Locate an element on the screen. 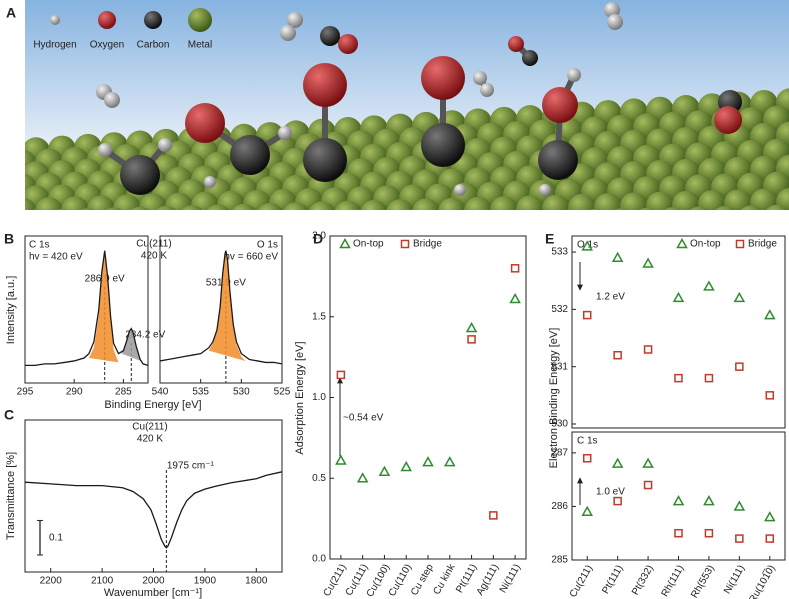 This screenshot has width=789, height=599. y-tick-label: 286 is located at coordinates (559, 506).